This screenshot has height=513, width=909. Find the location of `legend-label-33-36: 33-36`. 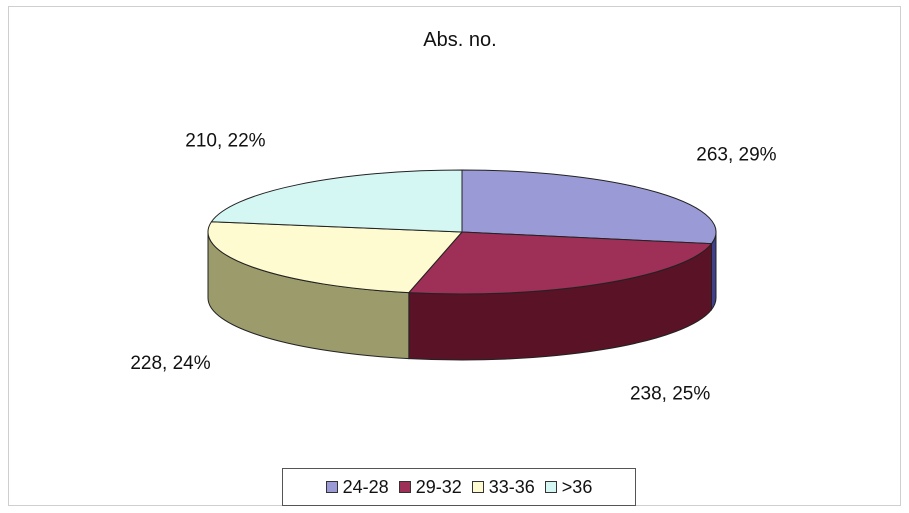

legend-label-33-36: 33-36 is located at coordinates (511, 486).